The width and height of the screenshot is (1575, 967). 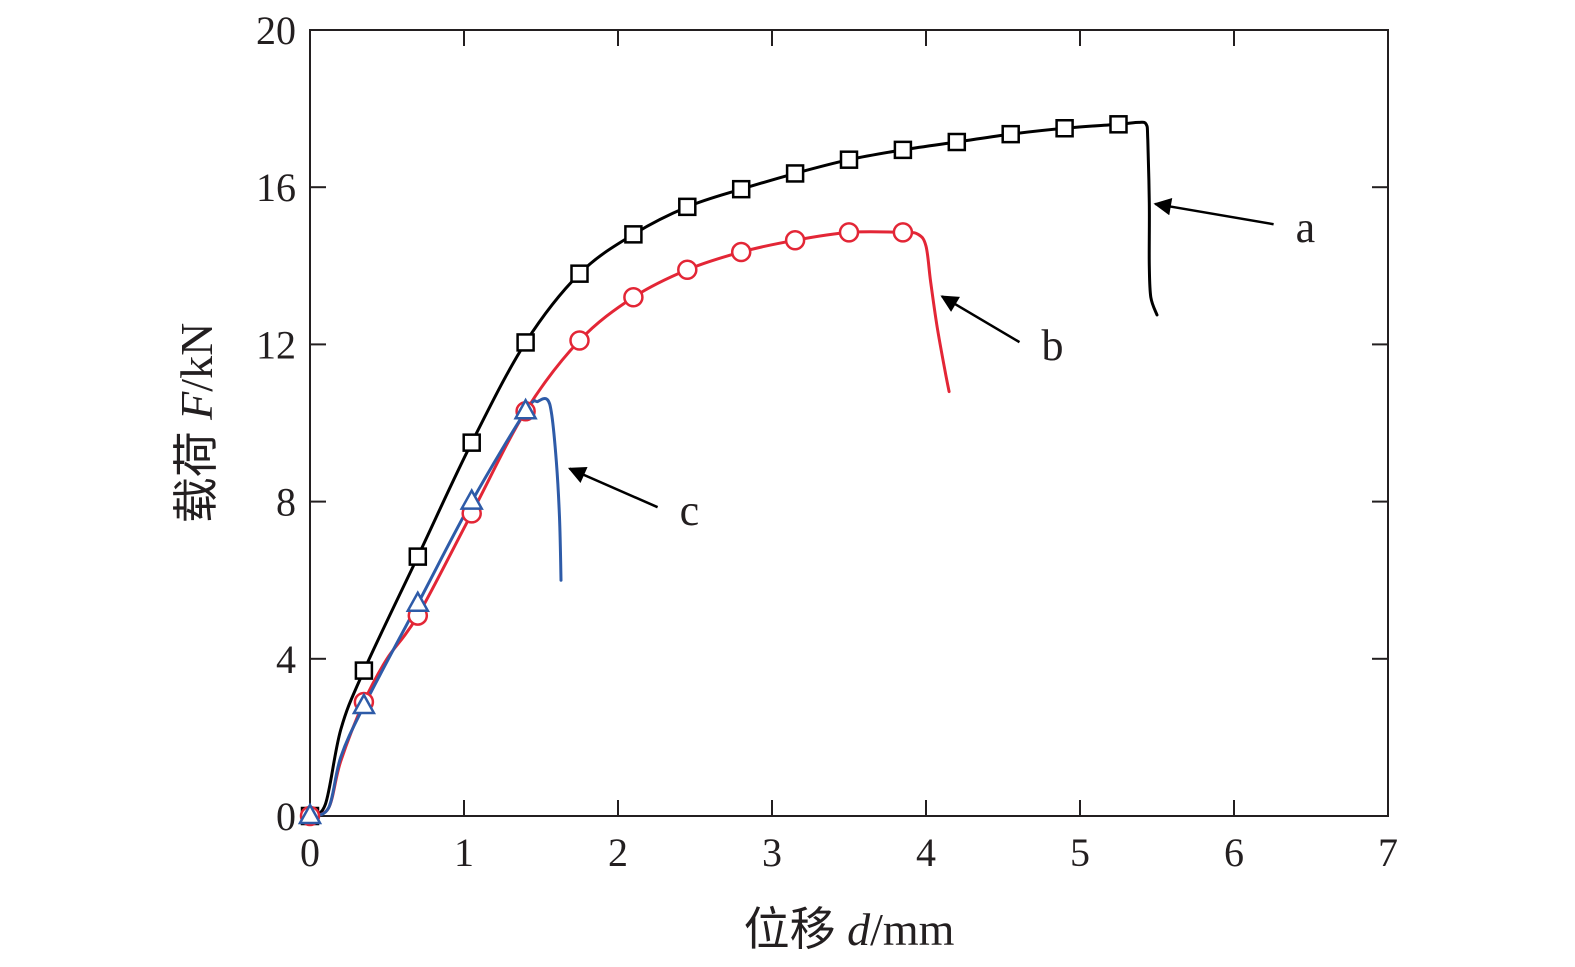 I want to click on x-axis-title-unit: /mm, so click(x=912, y=929).